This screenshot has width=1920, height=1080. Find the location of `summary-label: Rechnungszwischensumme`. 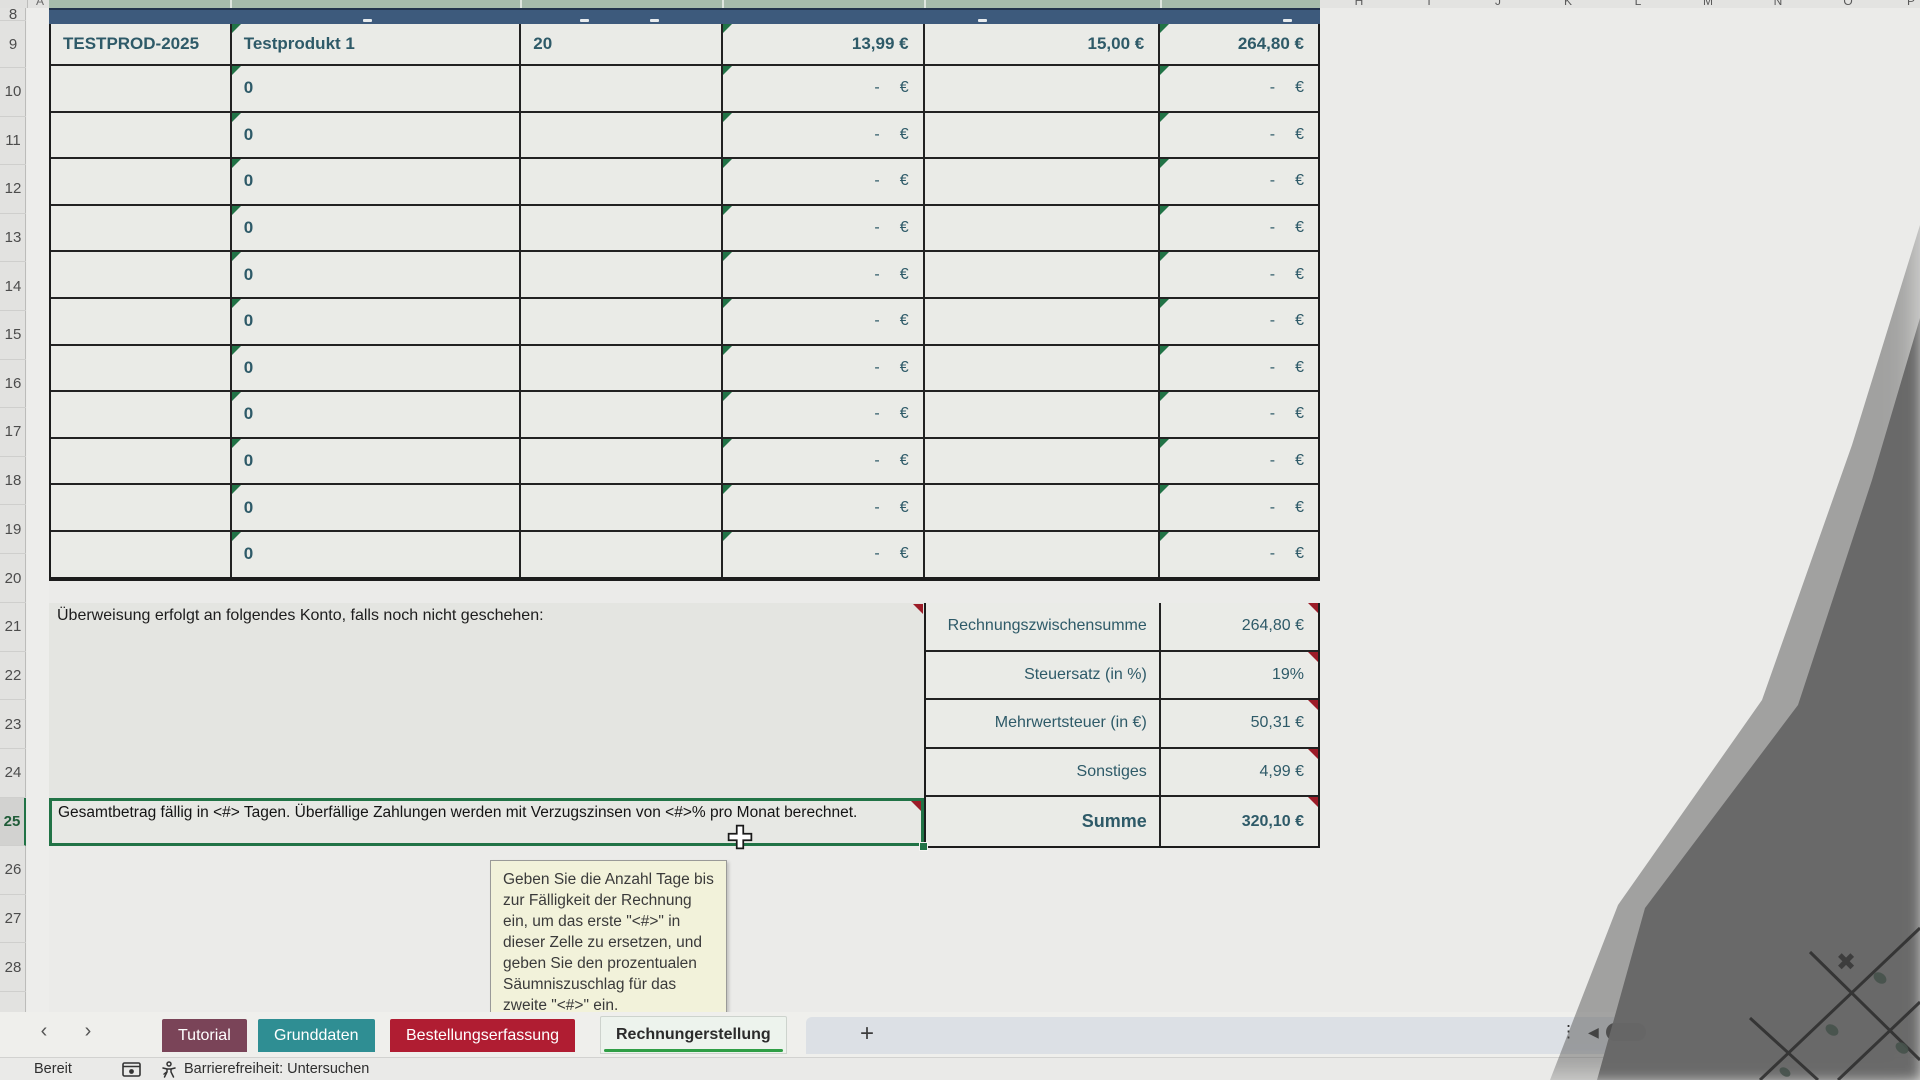

summary-label: Rechnungszwischensumme is located at coordinates (1043, 626).